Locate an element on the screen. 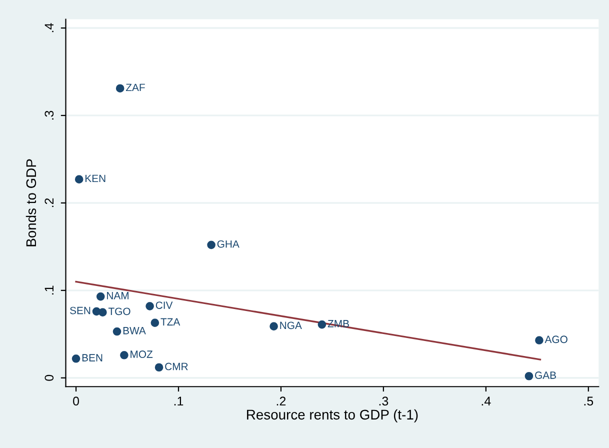 This screenshot has height=448, width=609. annotation: BEN is located at coordinates (92, 358).